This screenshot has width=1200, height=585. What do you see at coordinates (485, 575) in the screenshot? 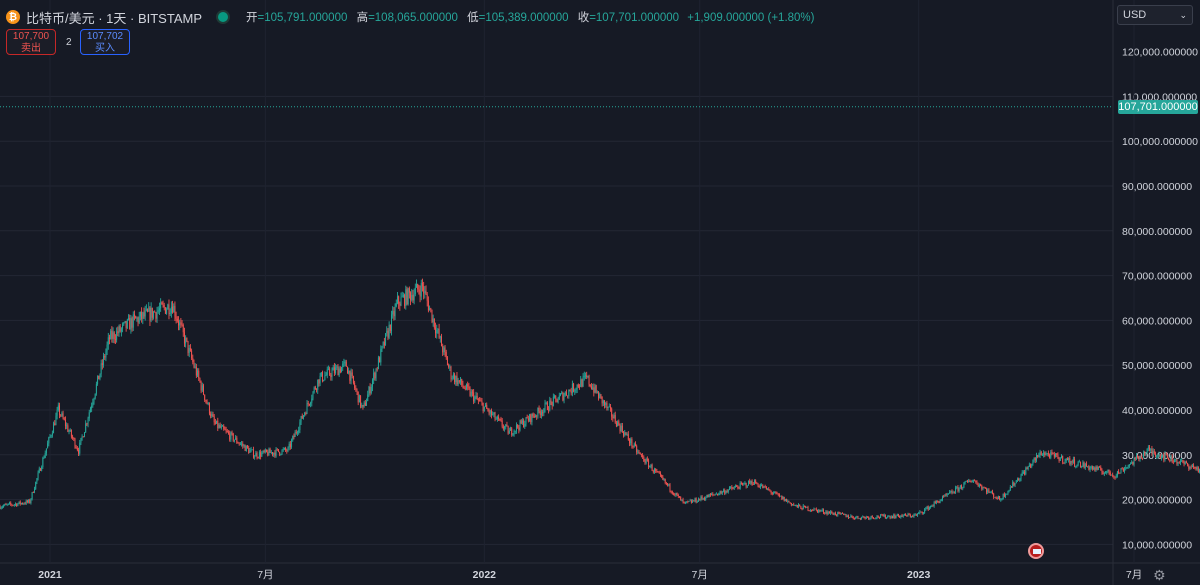
I see `x-tick-label: 2022` at bounding box center [485, 575].